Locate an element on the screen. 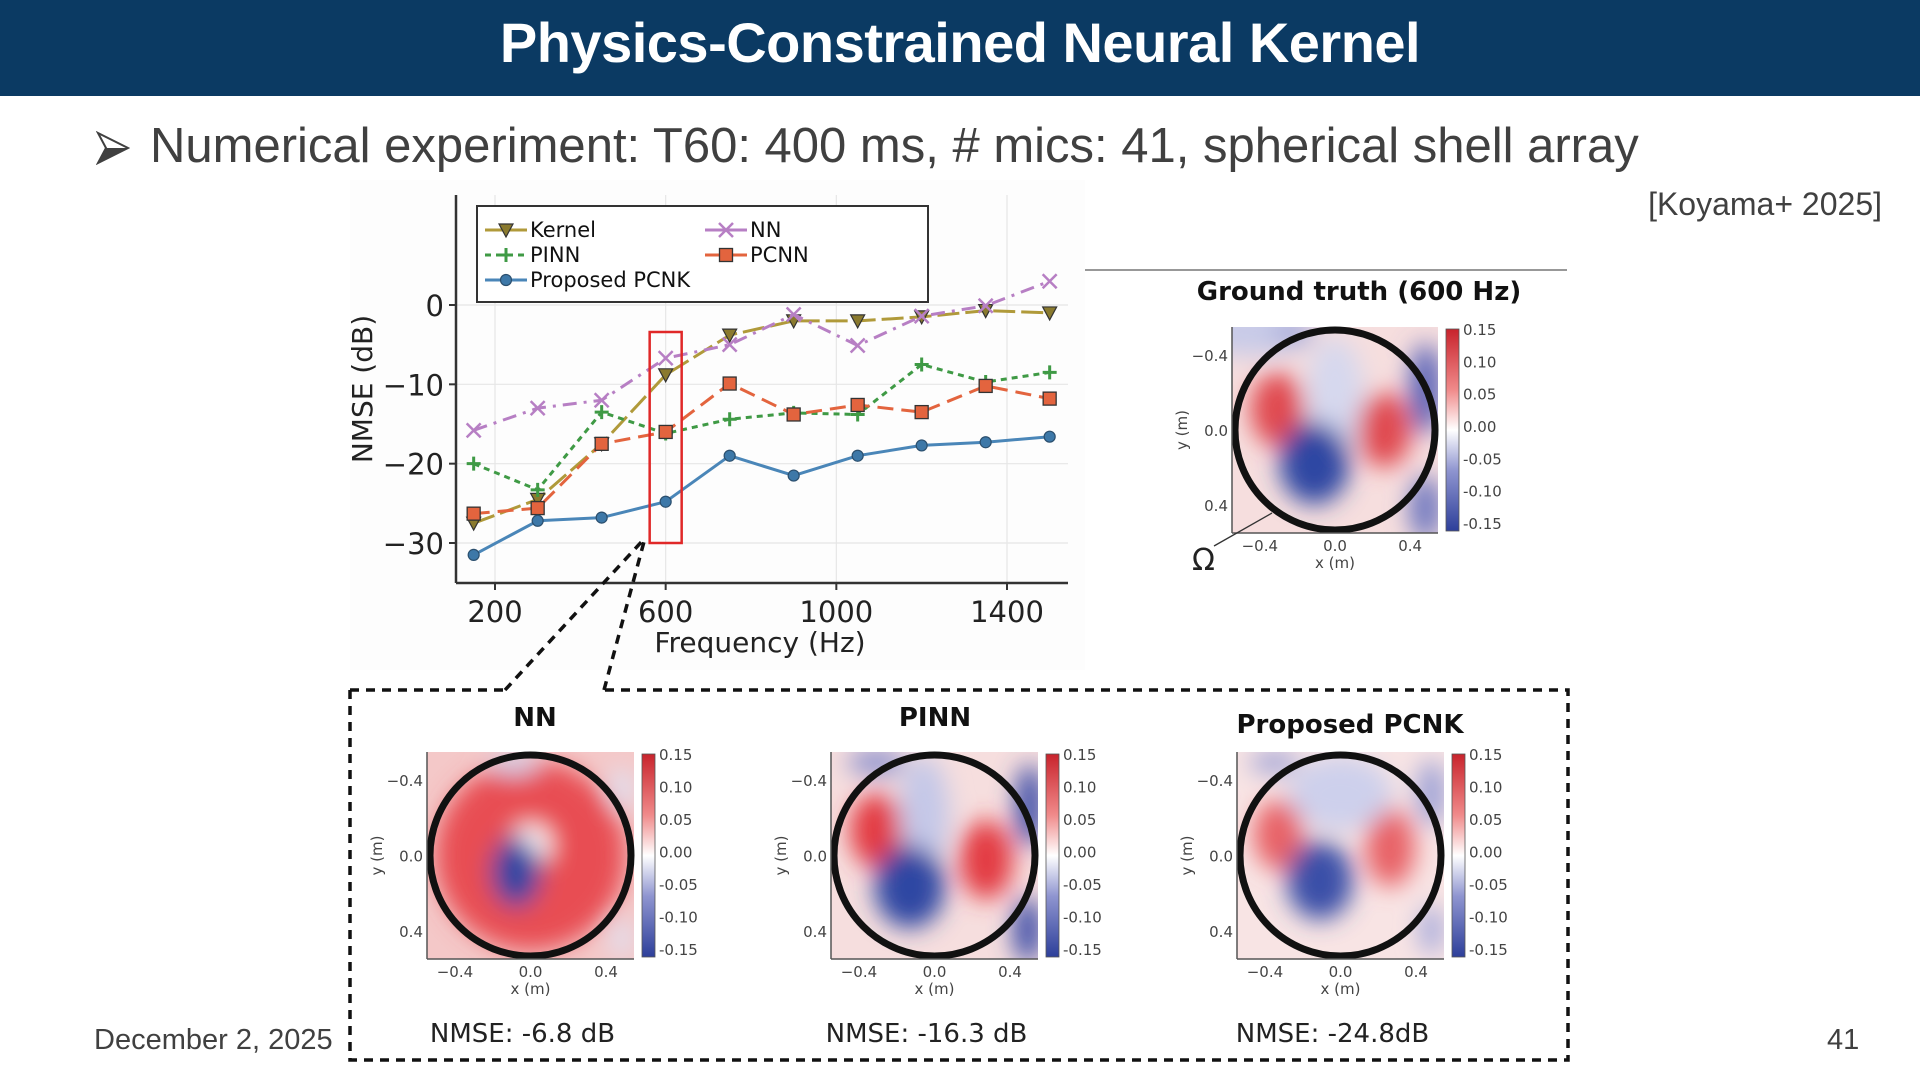 Image resolution: width=1920 pixels, height=1080 pixels. omega-pointer-line is located at coordinates (1243, 529).